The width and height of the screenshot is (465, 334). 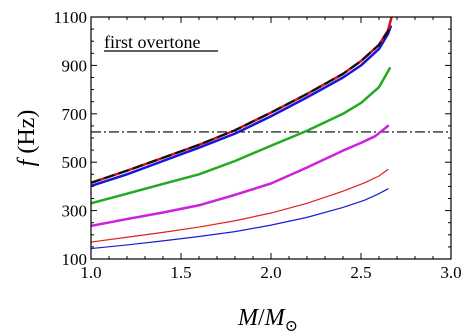 I want to click on x-tick-label: 2.5, so click(x=360, y=272).